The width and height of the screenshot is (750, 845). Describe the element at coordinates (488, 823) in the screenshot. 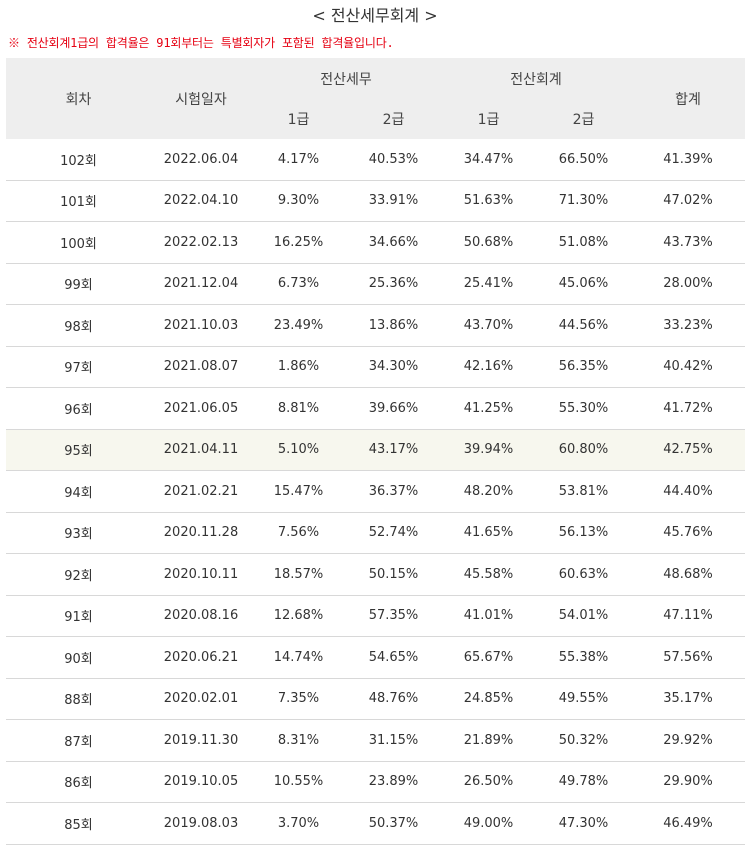

I see `cell-accounting-grade1: 49.00%` at that location.